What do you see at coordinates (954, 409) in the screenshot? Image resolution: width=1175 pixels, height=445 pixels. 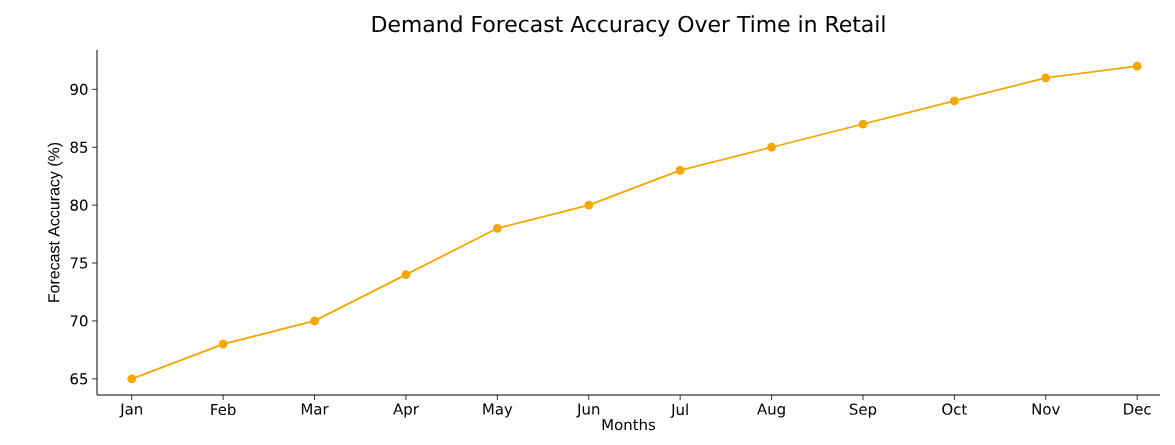 I see `x-tick-label: Oct` at bounding box center [954, 409].